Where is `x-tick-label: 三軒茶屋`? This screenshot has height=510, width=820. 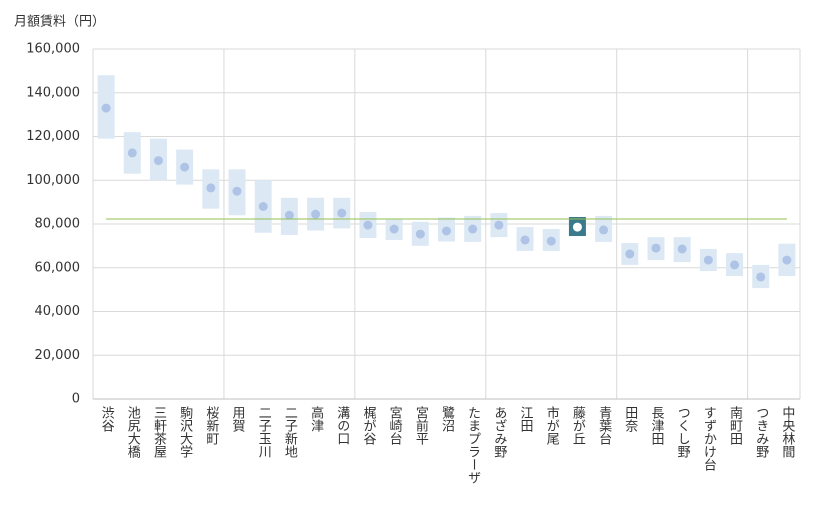
x-tick-label: 三軒茶屋 is located at coordinates (159, 432).